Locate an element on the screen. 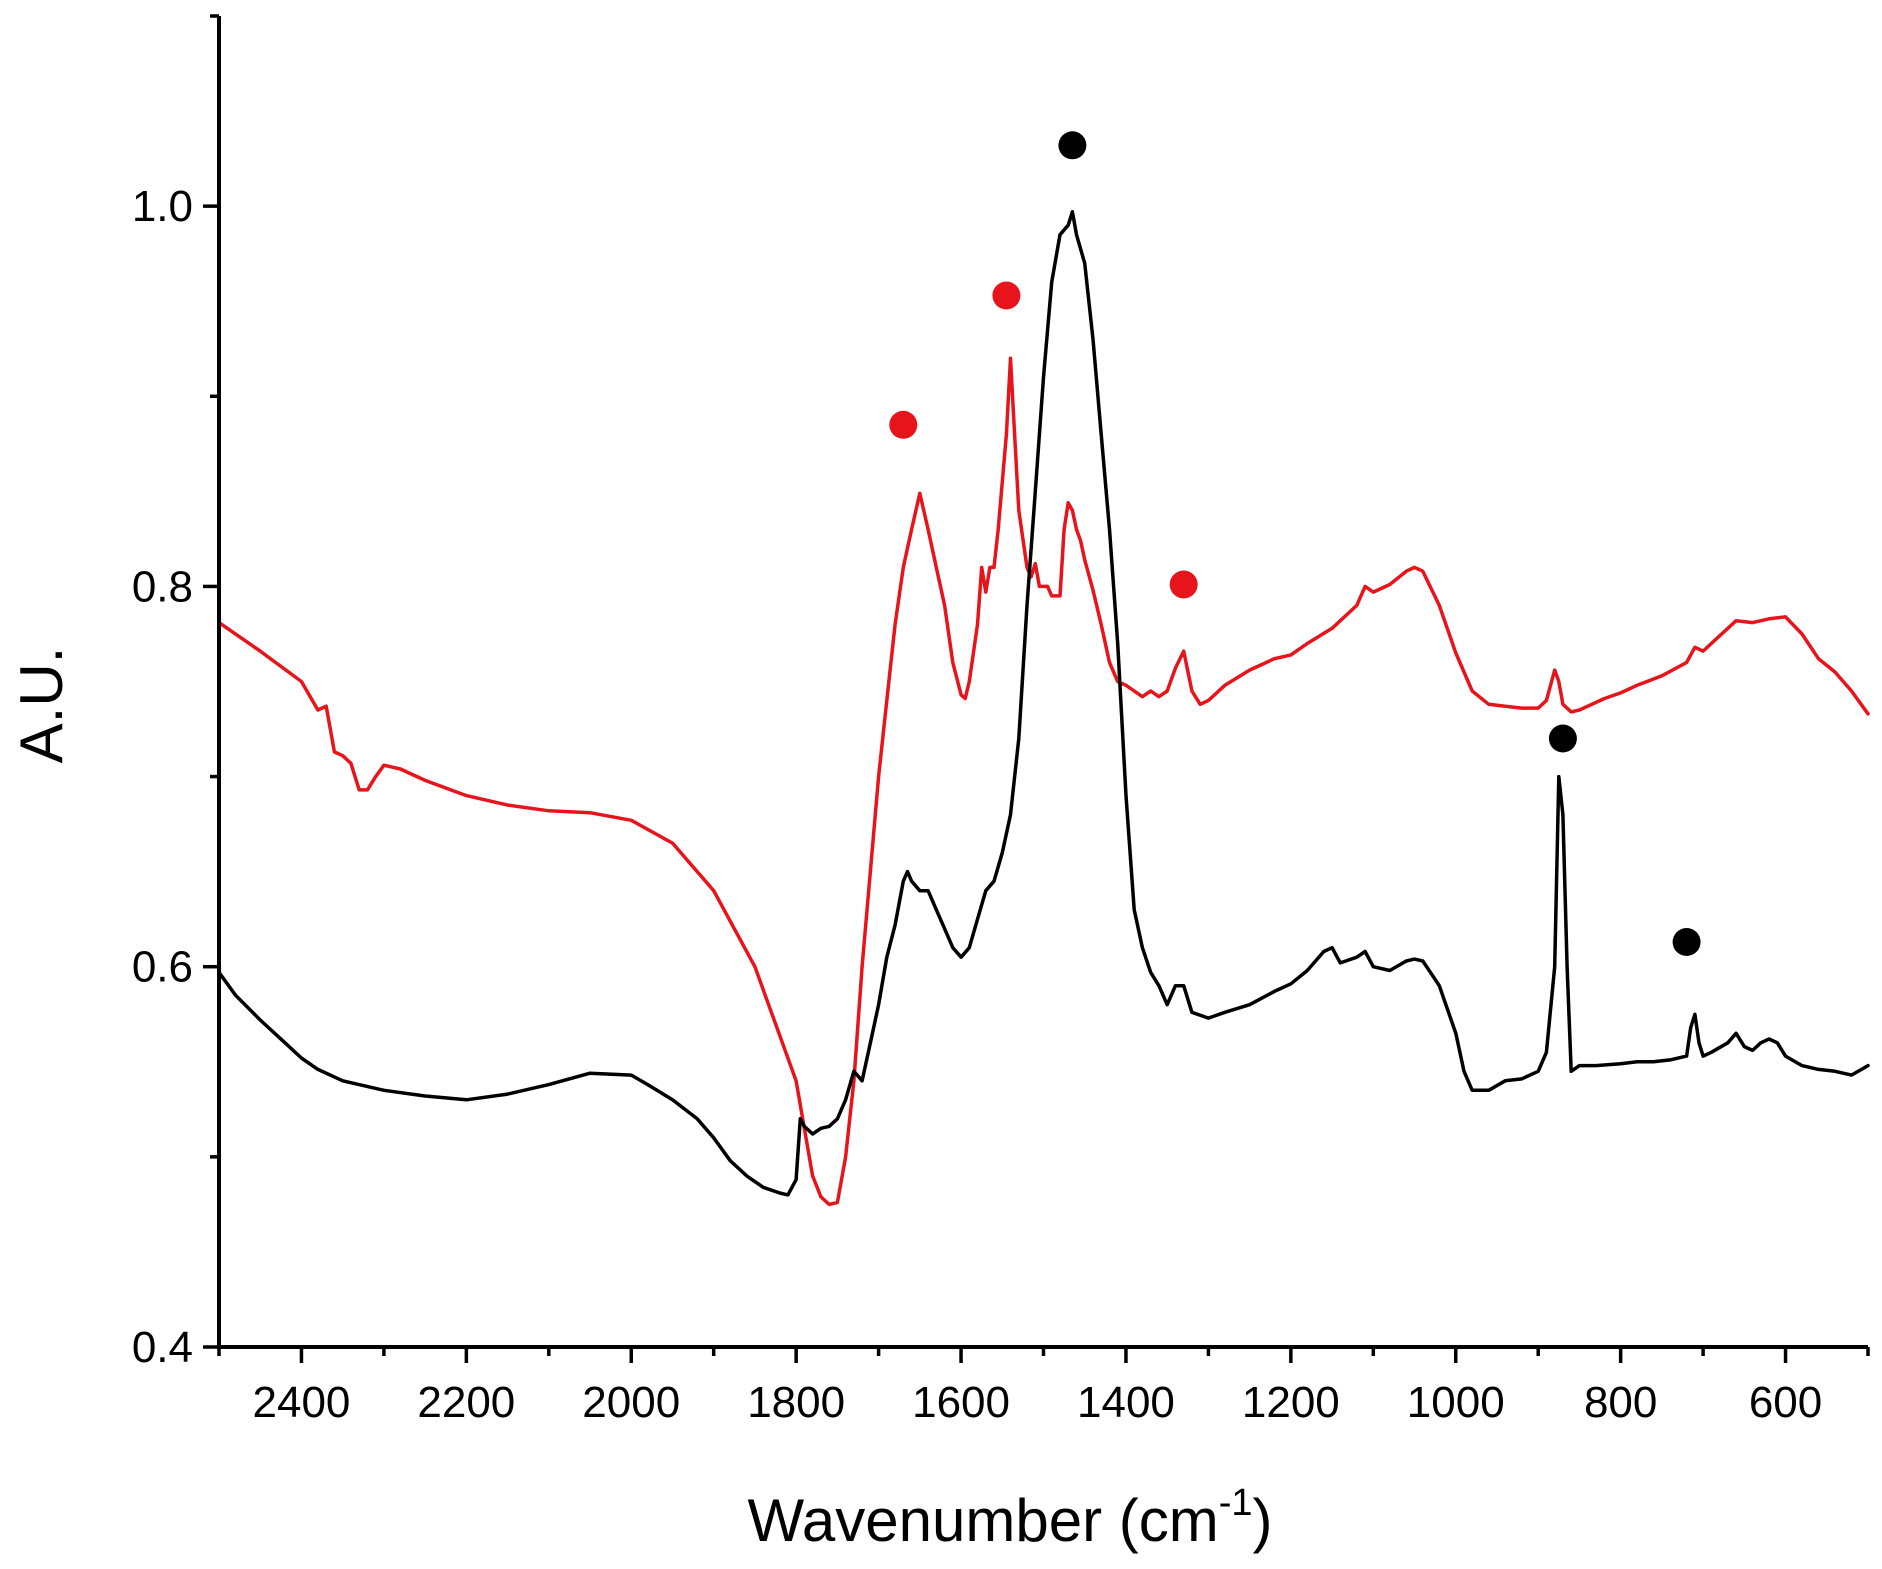 The height and width of the screenshot is (1569, 1882). x-tick-label-800: 800 is located at coordinates (1620, 1402).